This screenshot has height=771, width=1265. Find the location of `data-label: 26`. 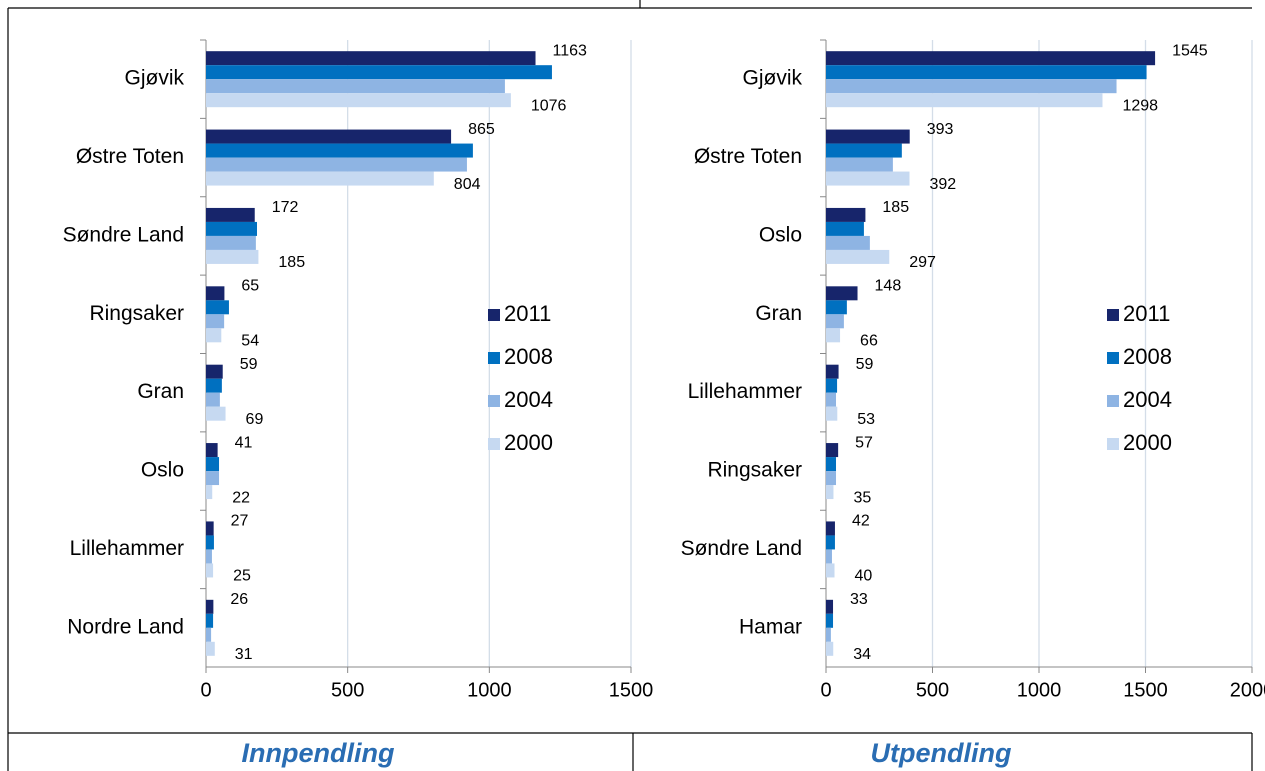

data-label: 26 is located at coordinates (239, 599).